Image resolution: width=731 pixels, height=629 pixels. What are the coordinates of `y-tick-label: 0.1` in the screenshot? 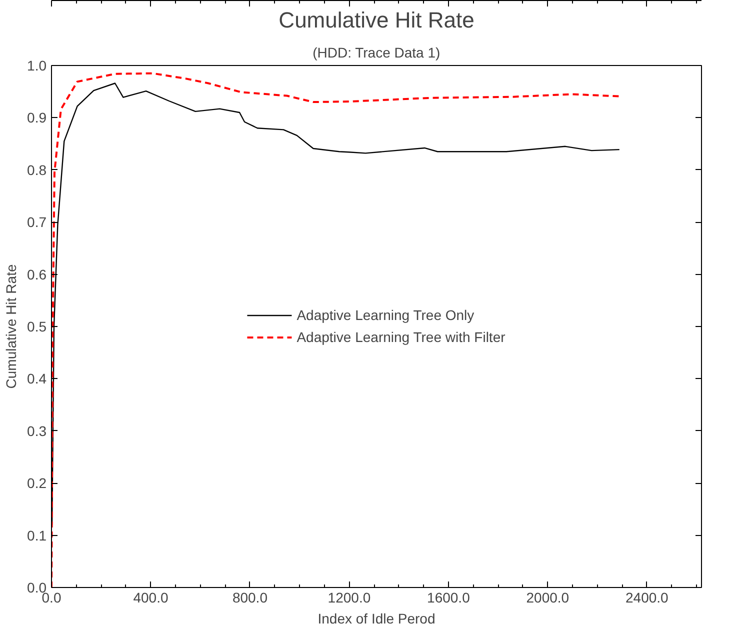 It's located at (37, 535).